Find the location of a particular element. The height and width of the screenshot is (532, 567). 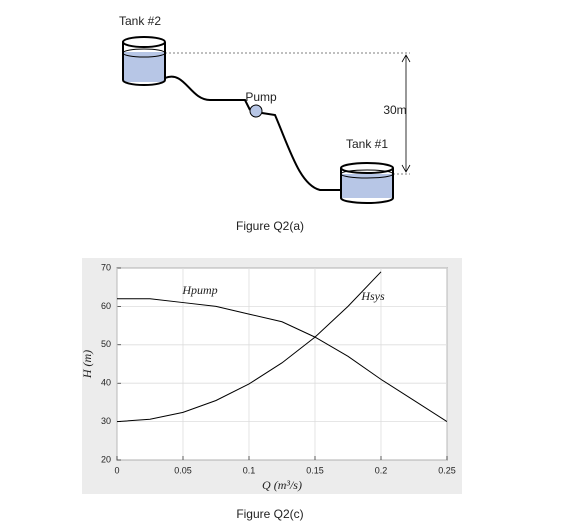

label: Pump is located at coordinates (261, 97).